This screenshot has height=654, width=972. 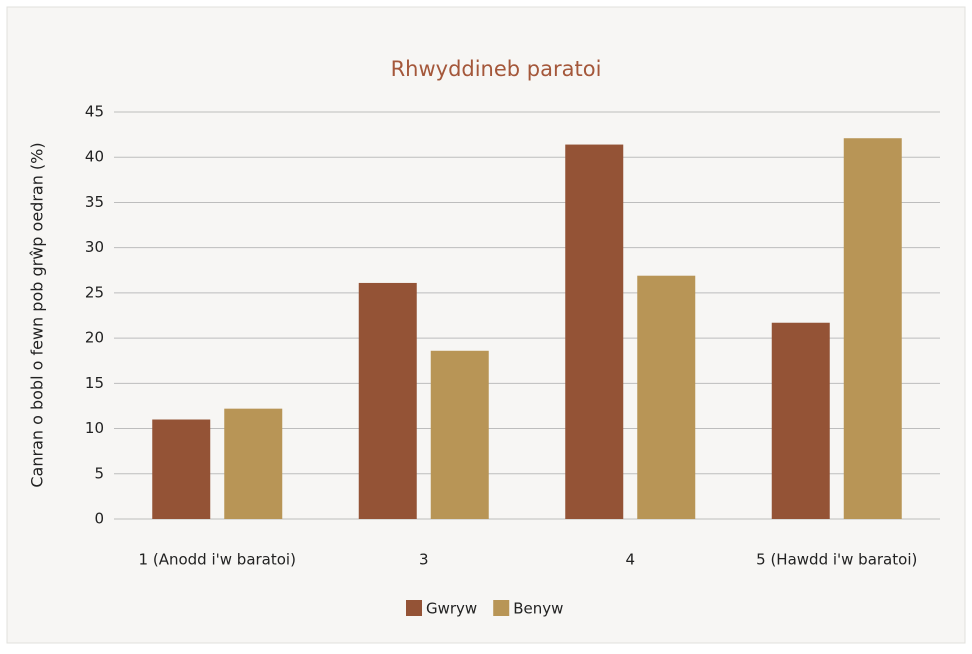 What do you see at coordinates (94, 157) in the screenshot?
I see `y-tick-label: 40` at bounding box center [94, 157].